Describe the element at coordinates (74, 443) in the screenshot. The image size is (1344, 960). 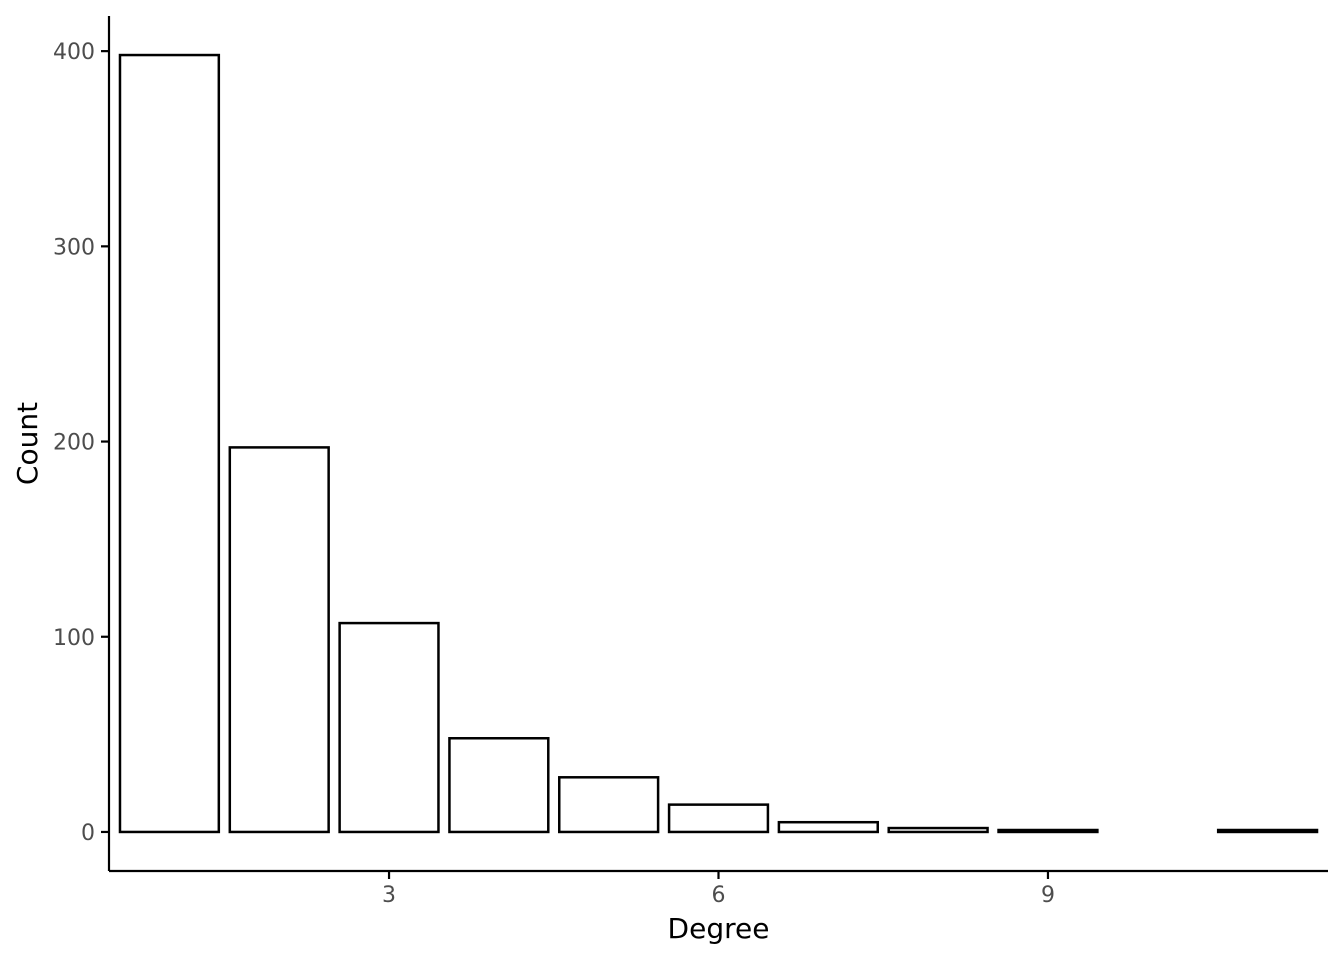
I see `y-tick-label-200: 200` at that location.